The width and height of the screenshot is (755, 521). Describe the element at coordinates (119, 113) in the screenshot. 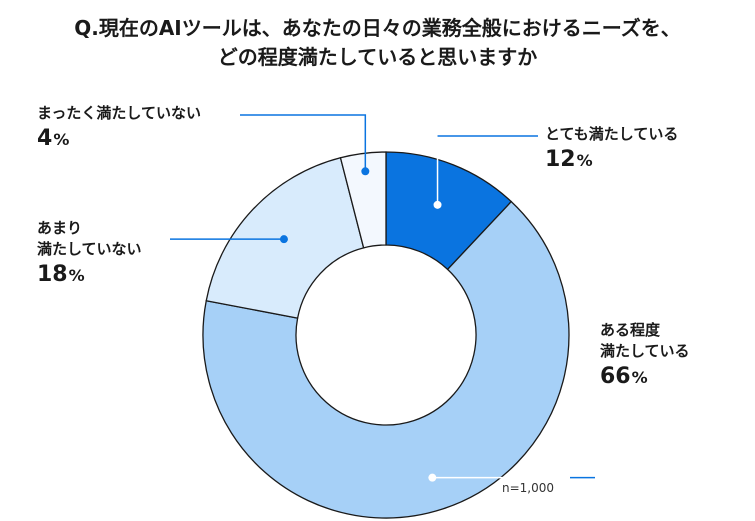

I see `label-text: まったく満たしていない` at that location.